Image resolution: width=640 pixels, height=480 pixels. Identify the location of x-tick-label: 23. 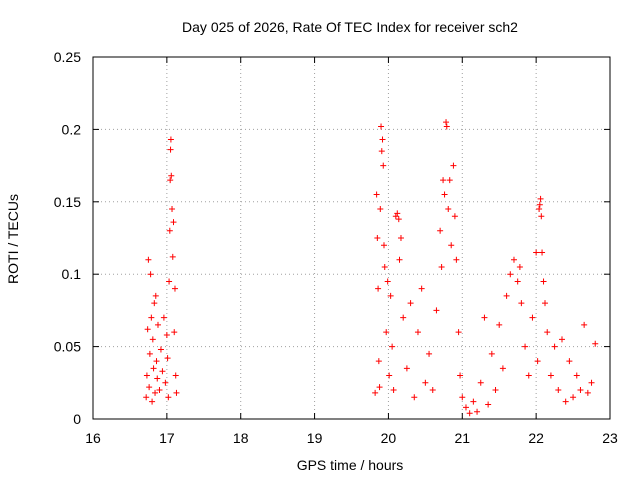
(610, 438).